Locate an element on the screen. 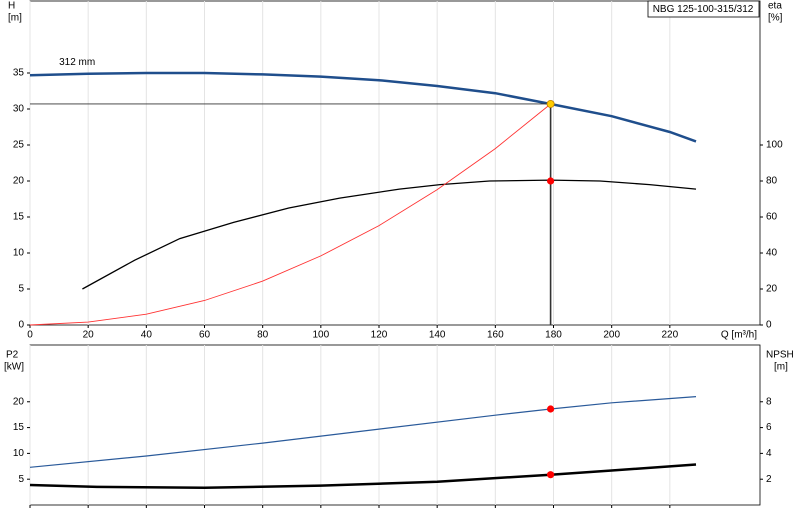 The height and width of the screenshot is (525, 800). x-tick-label: 60 is located at coordinates (205, 335).